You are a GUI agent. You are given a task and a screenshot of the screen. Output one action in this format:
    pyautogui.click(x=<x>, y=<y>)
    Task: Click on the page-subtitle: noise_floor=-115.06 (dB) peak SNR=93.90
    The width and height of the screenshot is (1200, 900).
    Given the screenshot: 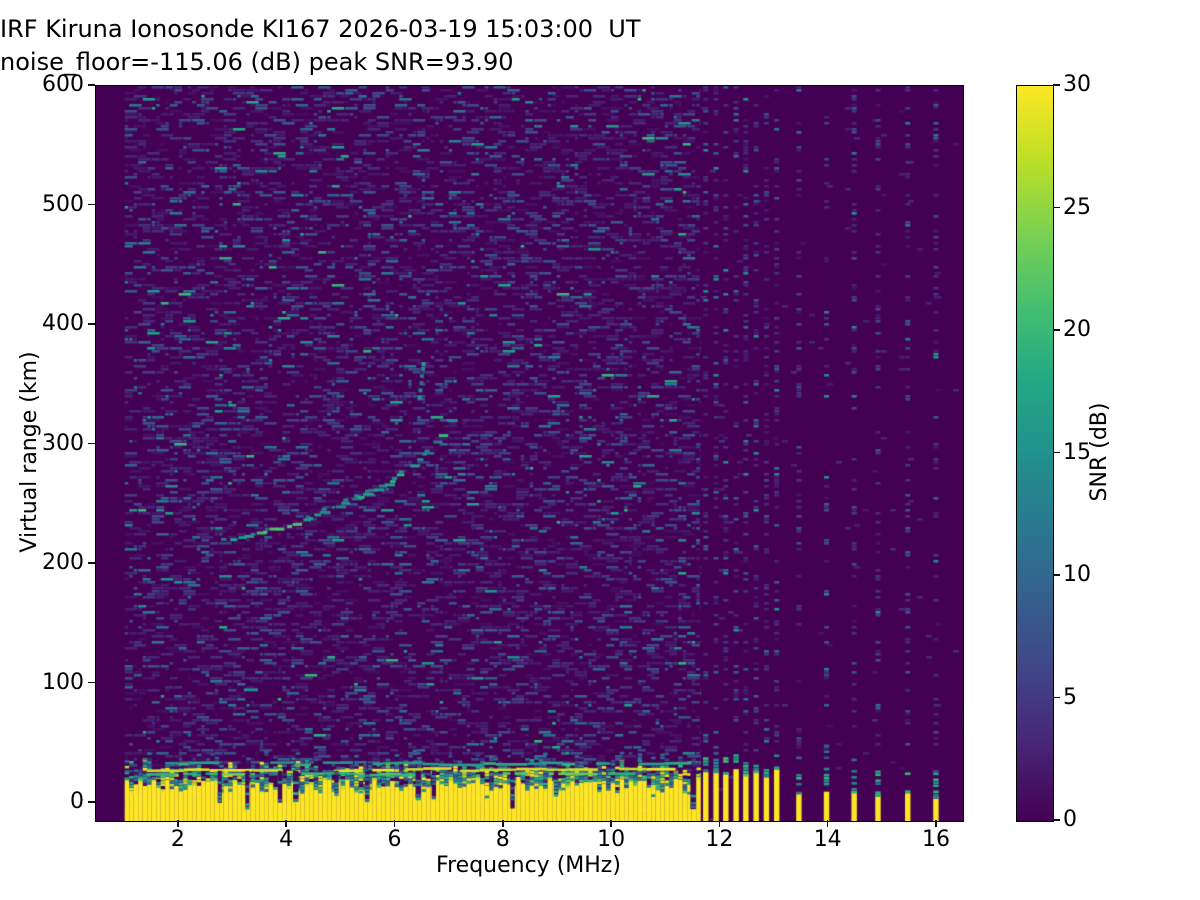 What is the action you would take?
    pyautogui.click(x=257, y=62)
    